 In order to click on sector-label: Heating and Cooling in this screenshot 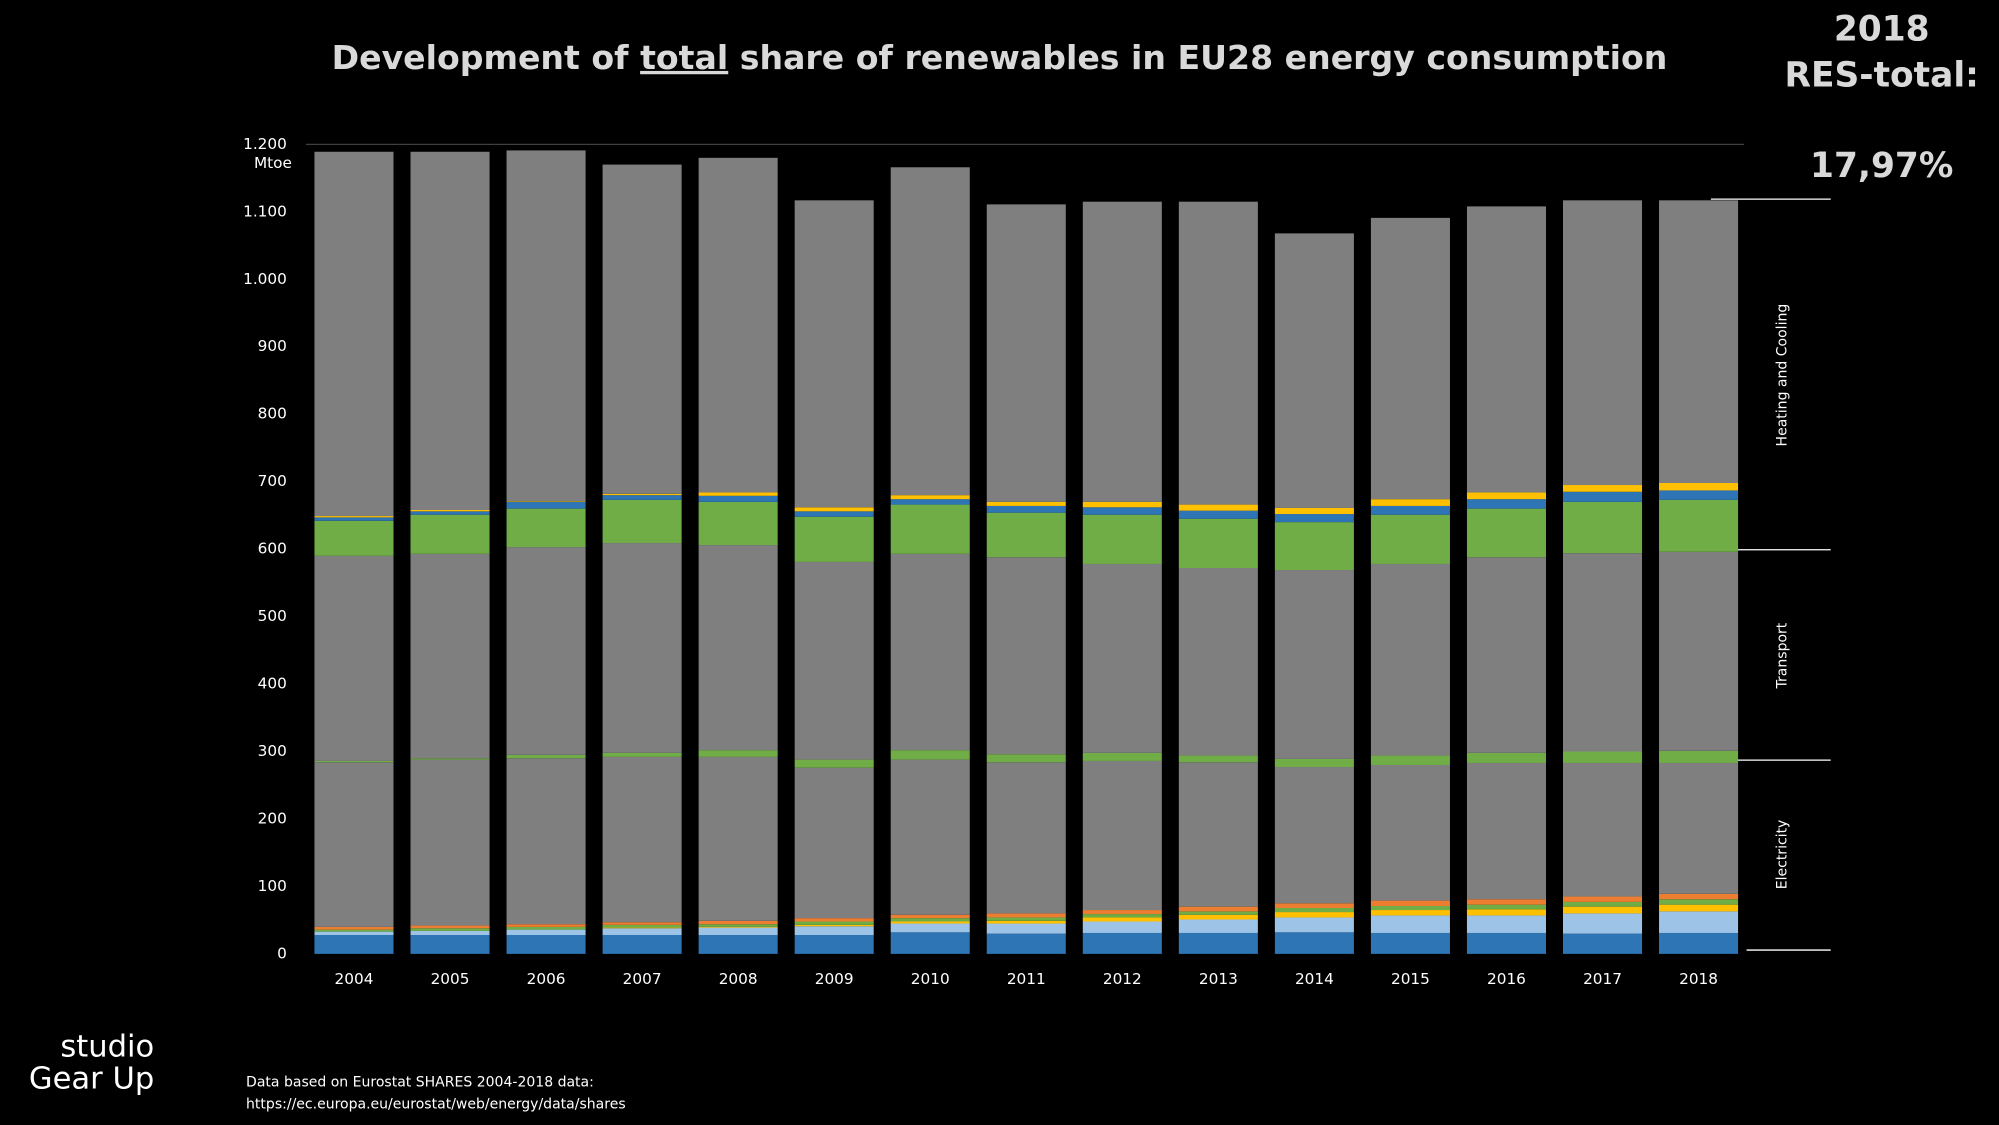, I will do `click(1782, 375)`.